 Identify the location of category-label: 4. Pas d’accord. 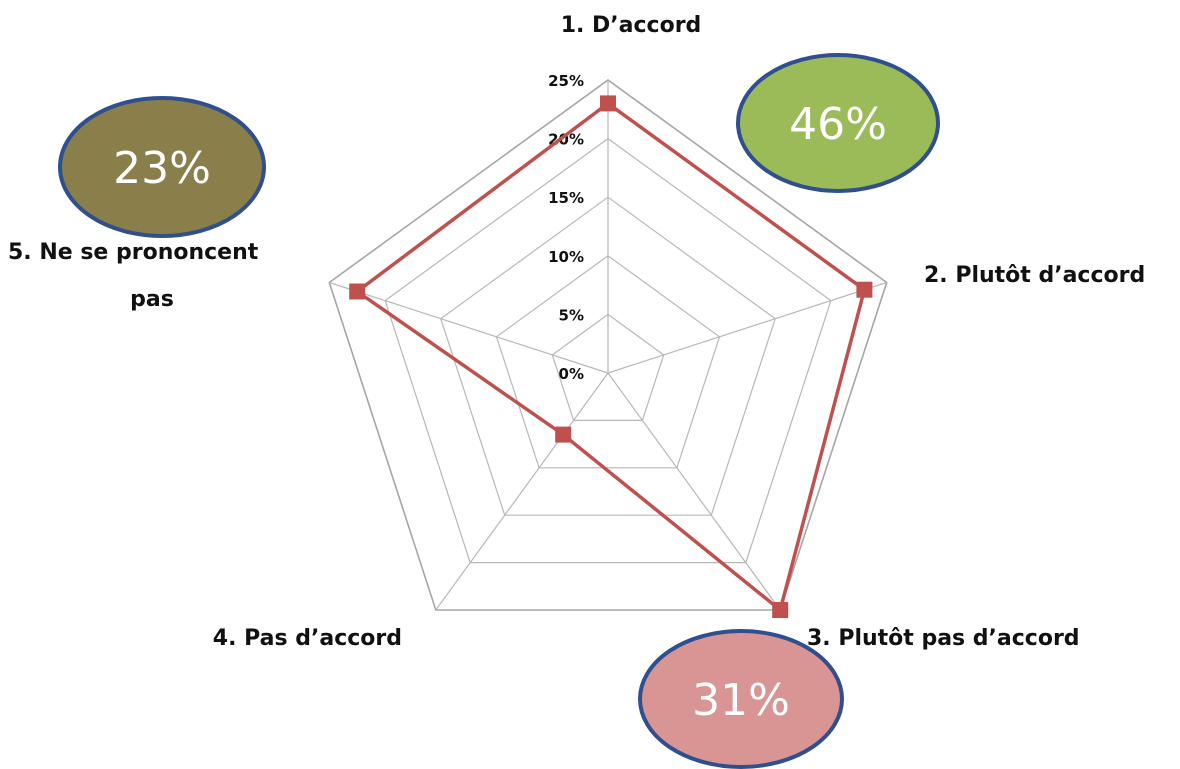
(307, 638).